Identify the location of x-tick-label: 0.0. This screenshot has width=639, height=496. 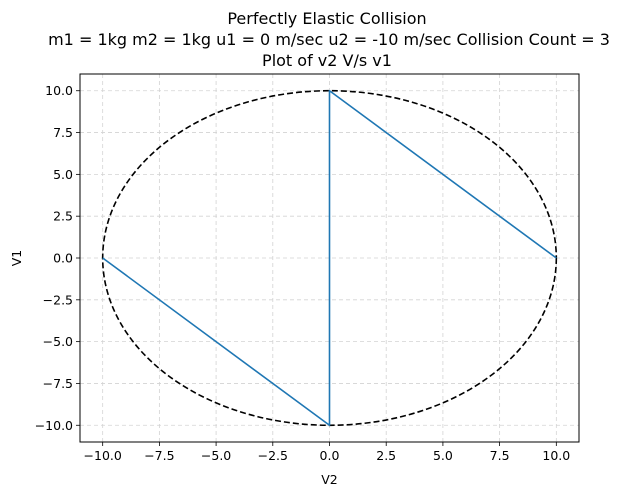
(330, 455).